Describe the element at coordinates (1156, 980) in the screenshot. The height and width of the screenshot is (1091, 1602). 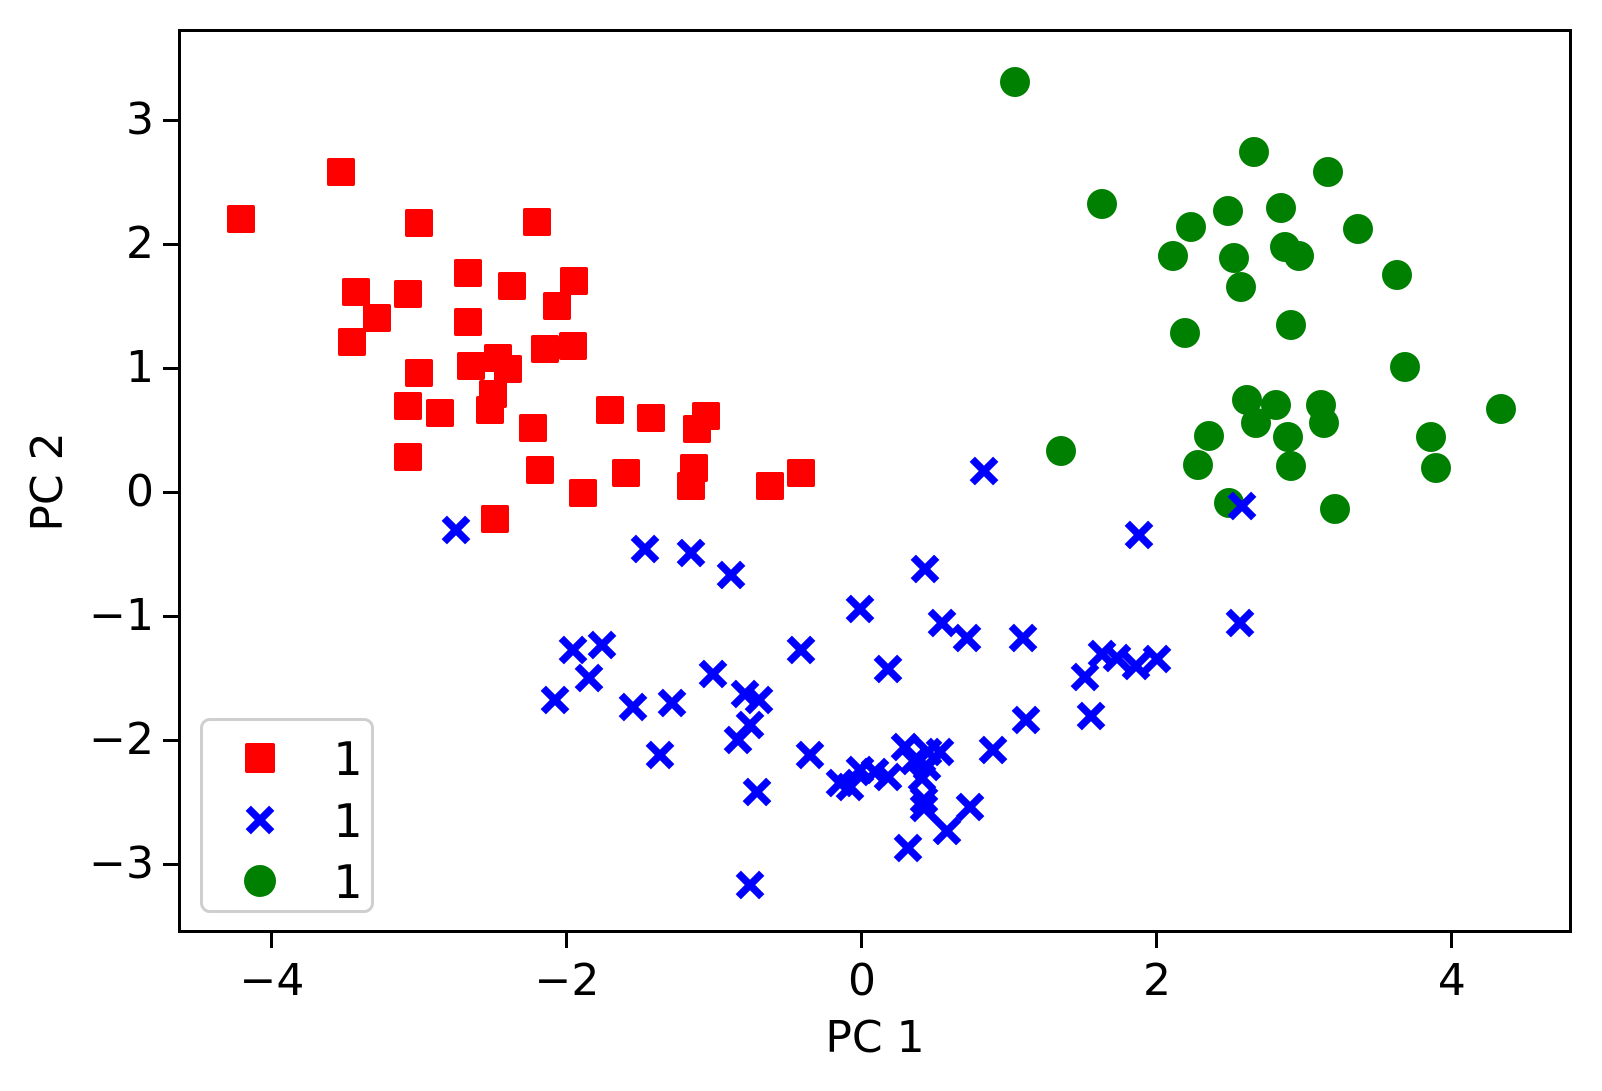
I see `x-tick-label: 2` at that location.